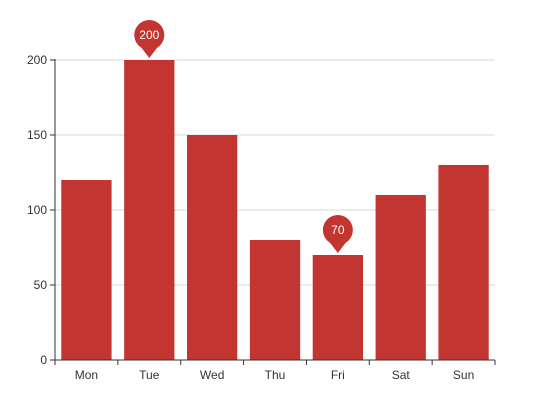 This screenshot has width=550, height=420. I want to click on bar-mon, so click(86, 270).